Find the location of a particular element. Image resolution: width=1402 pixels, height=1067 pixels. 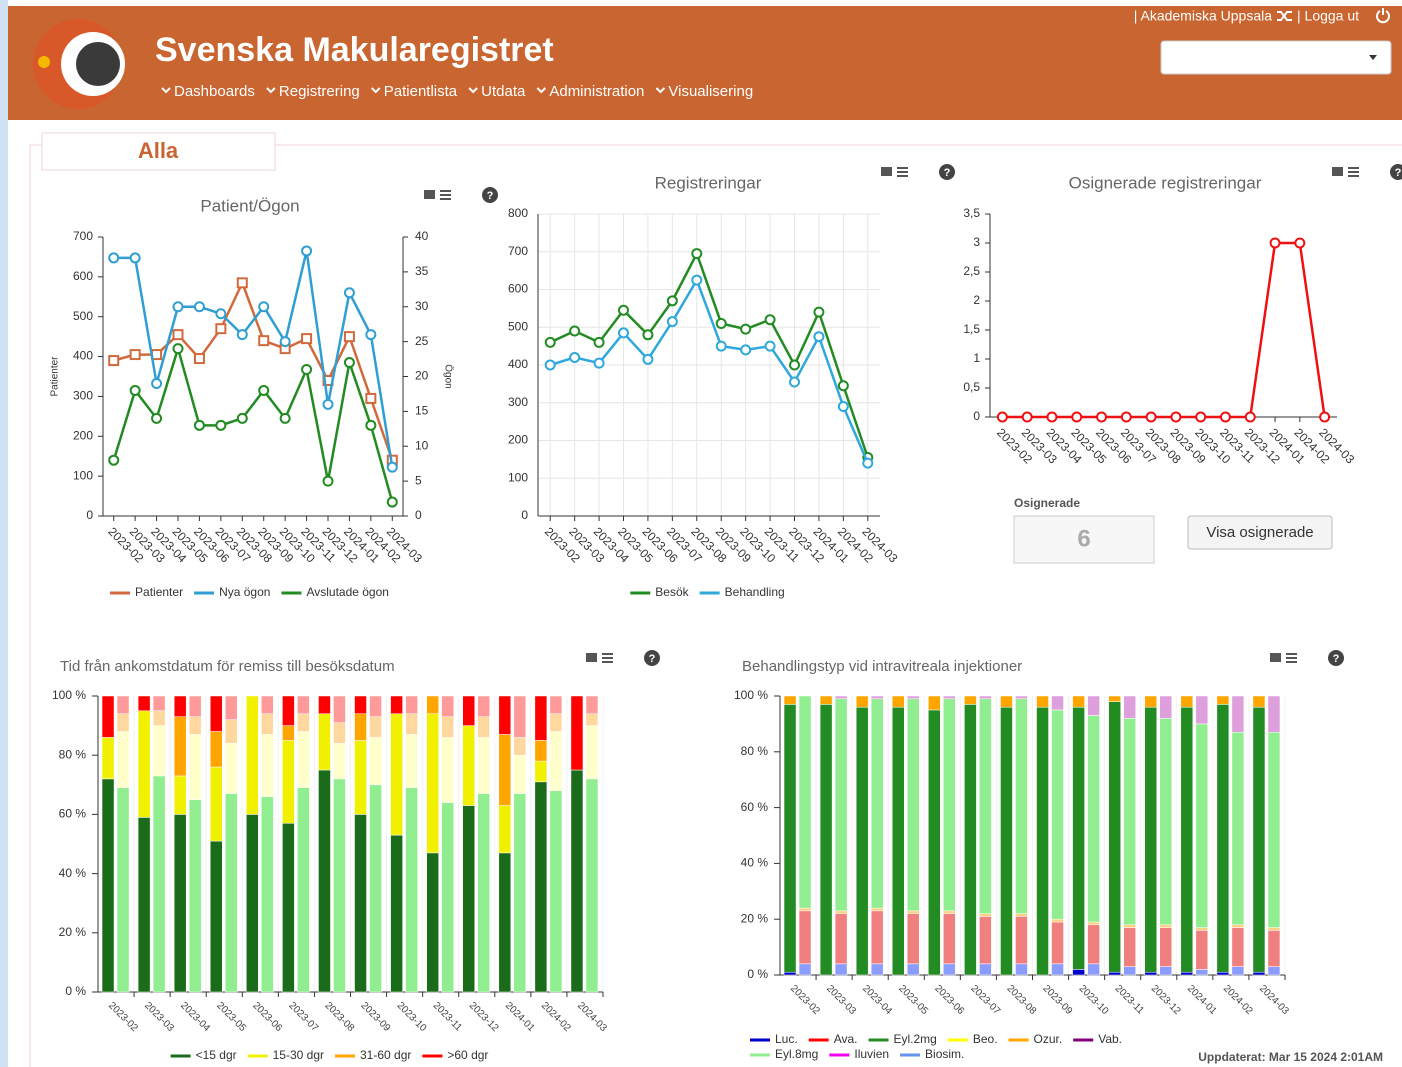

show-button-label: Visa osignerade is located at coordinates (1259, 532).